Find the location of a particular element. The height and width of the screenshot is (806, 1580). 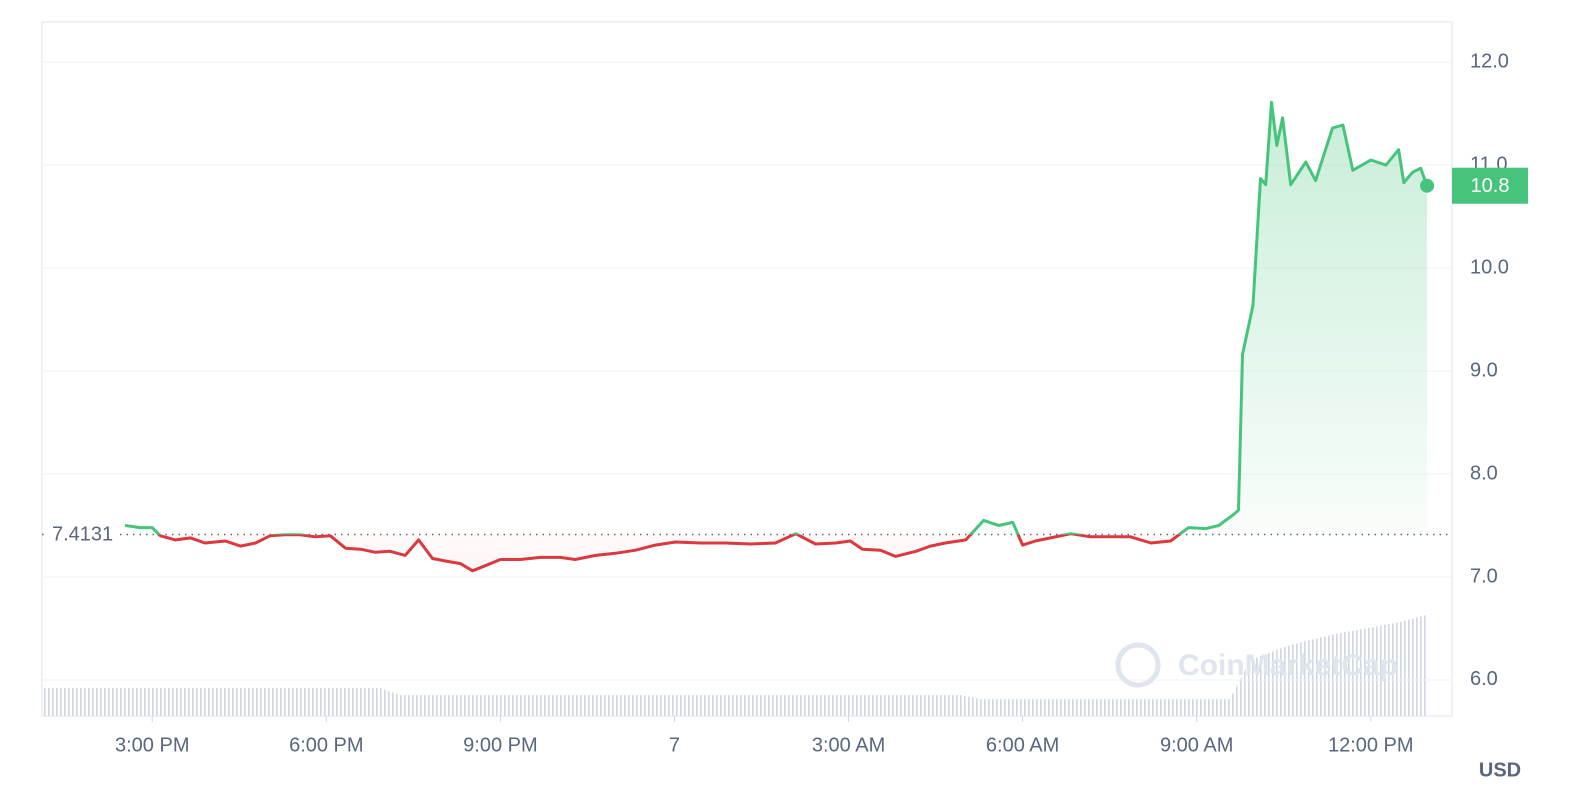

current-price-dot is located at coordinates (1427, 185).